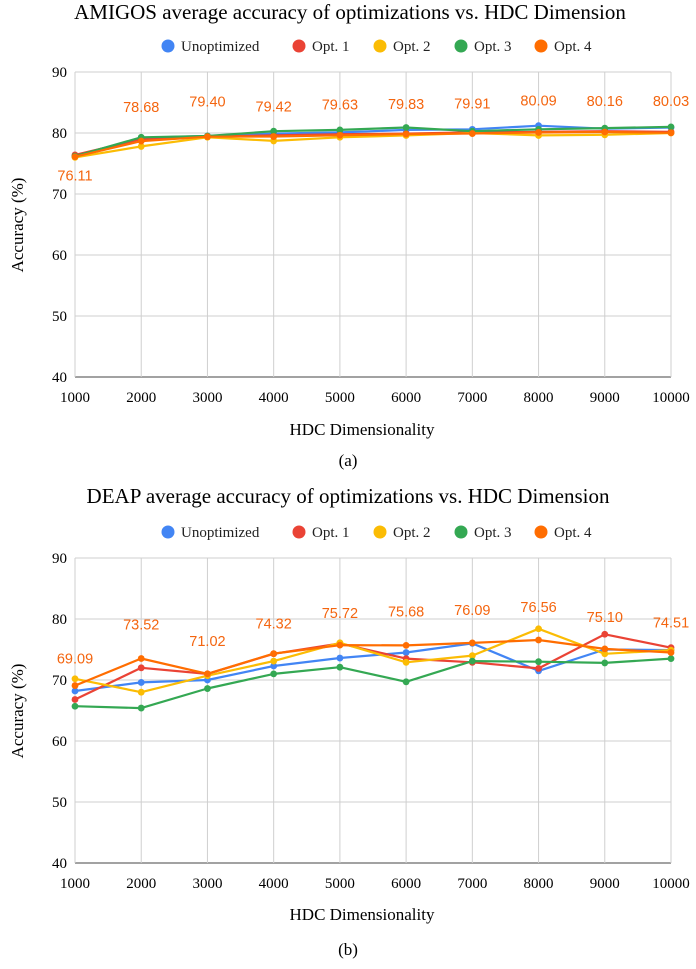 This screenshot has height=969, width=696. What do you see at coordinates (605, 102) in the screenshot?
I see `data-label: 80.16` at bounding box center [605, 102].